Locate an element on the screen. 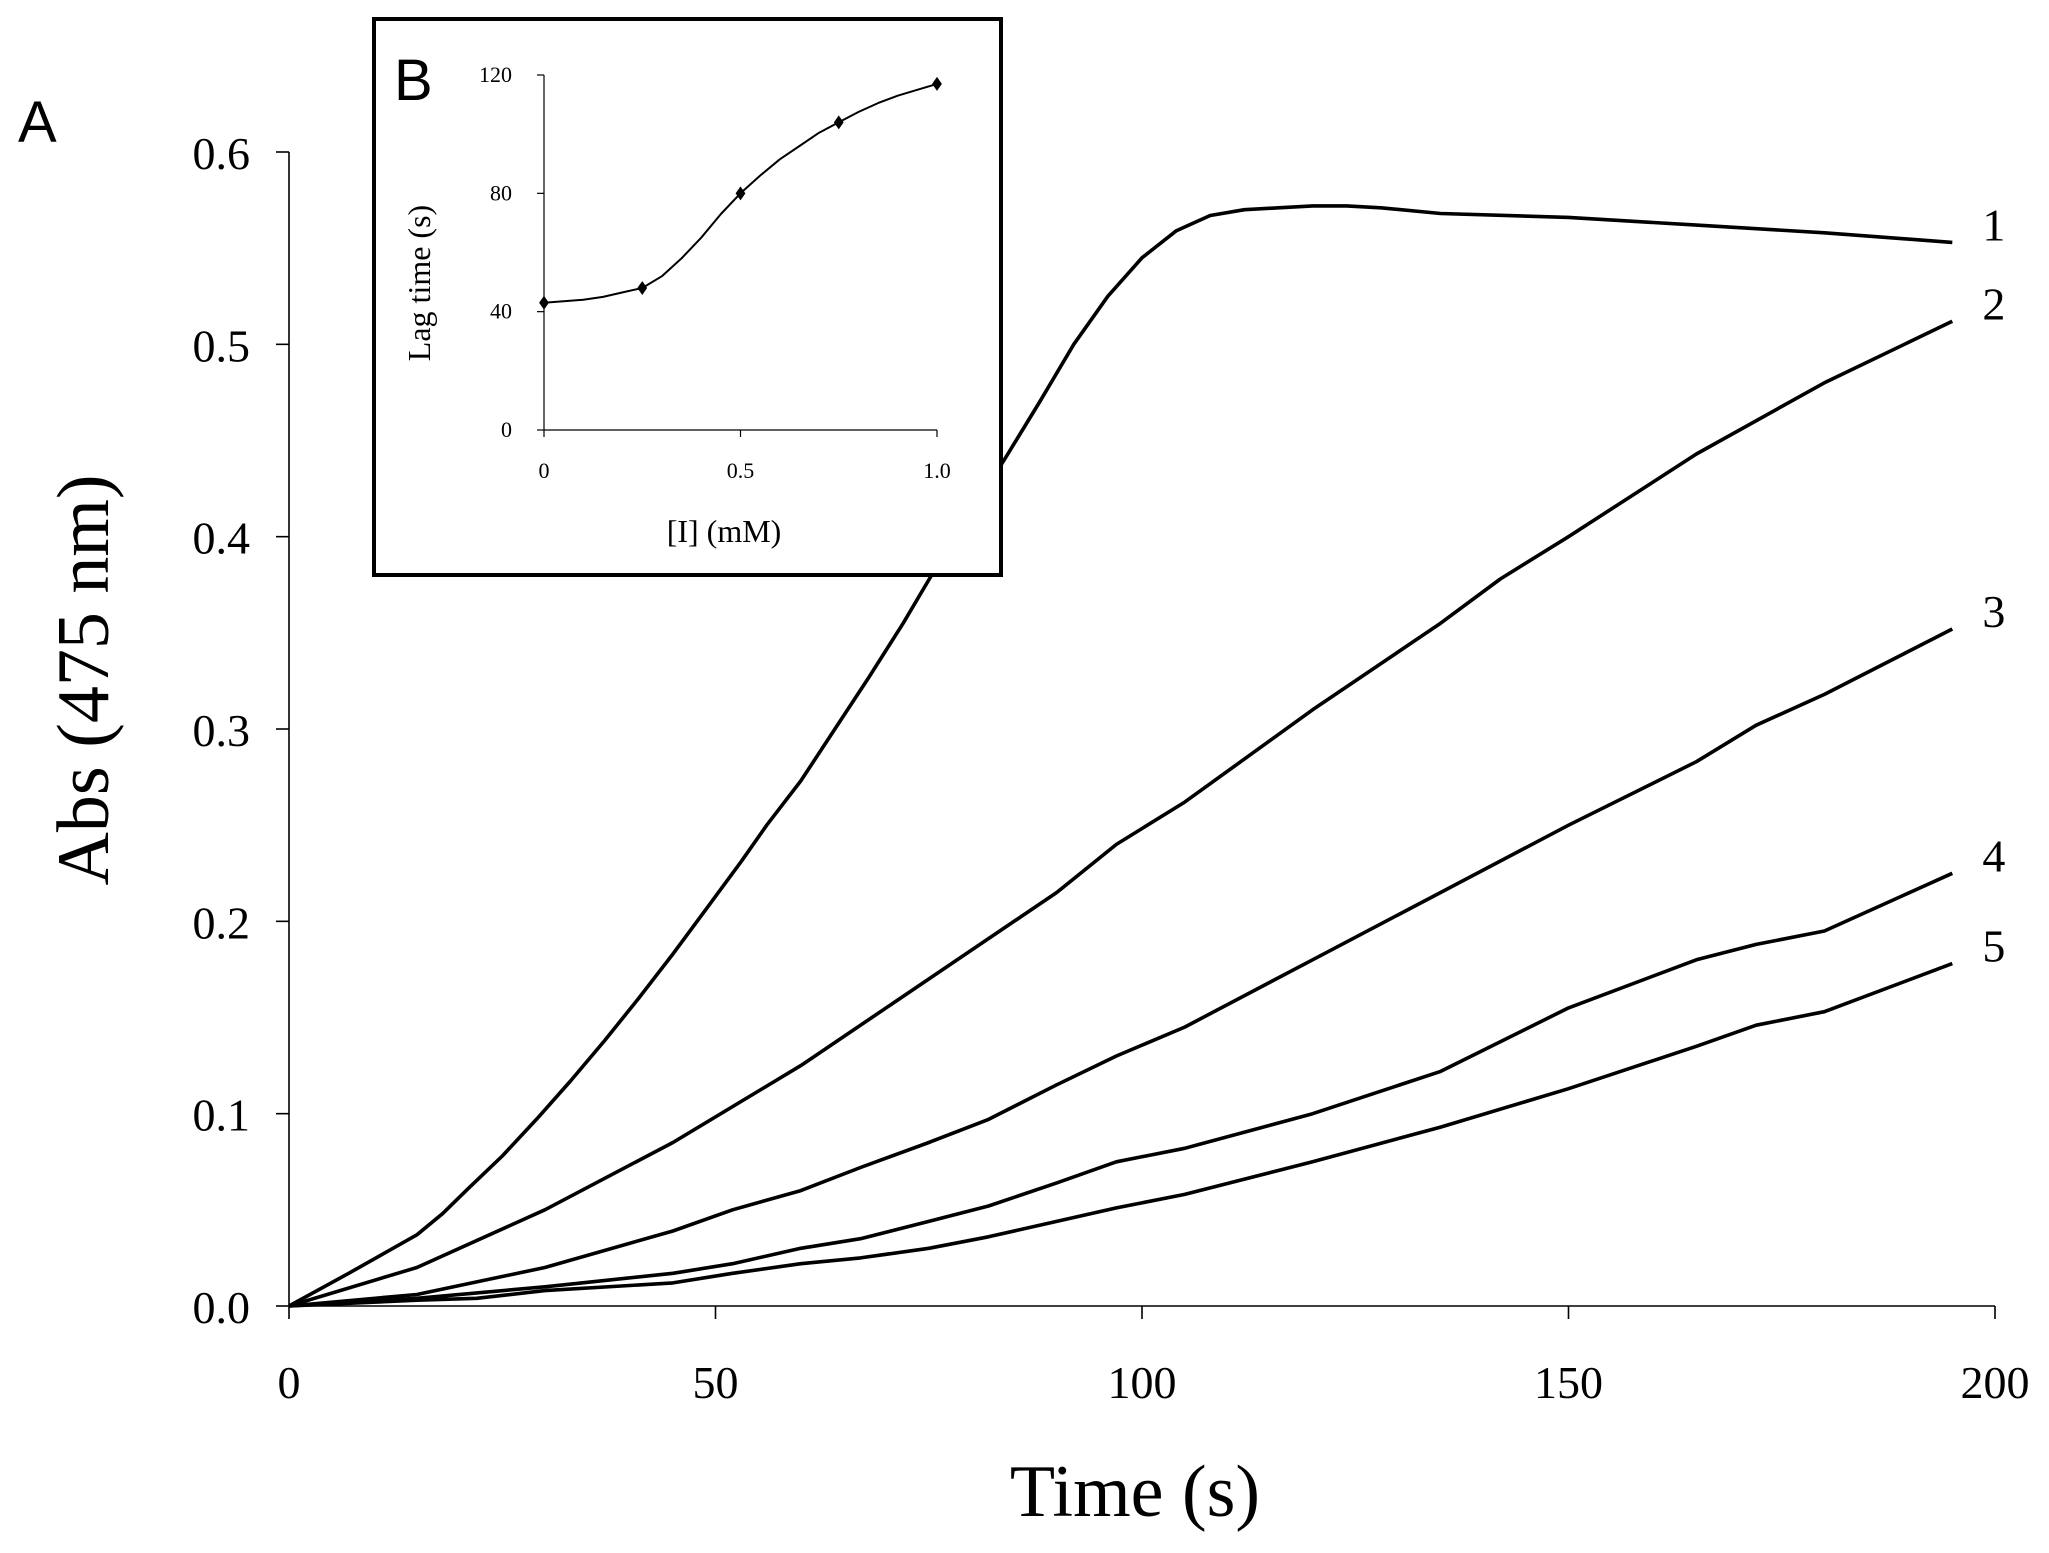  x-tick-label: 200 is located at coordinates (1995, 1382).